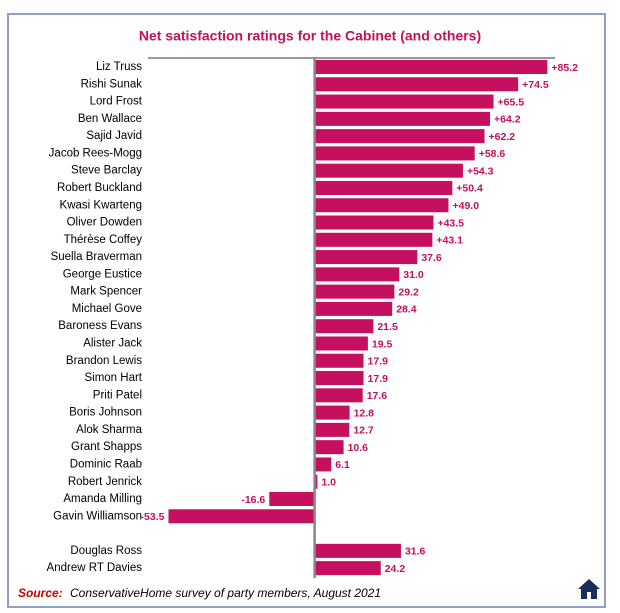 This screenshot has width=620, height=613. Describe the element at coordinates (507, 120) in the screenshot. I see `value-label: +64.2` at that location.